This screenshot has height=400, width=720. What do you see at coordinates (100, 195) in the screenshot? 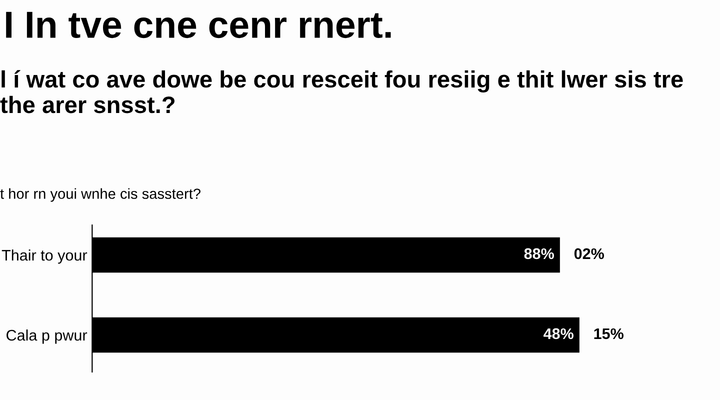
I see `text: t hor rn youi wnhe cis sasstert?` at bounding box center [100, 195].